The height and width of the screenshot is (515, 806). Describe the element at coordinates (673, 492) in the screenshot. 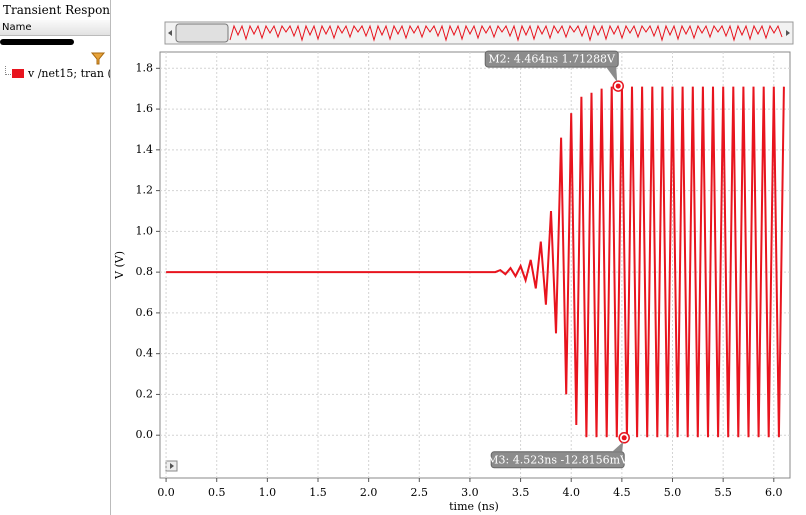

I see `x-tick-label: 5.0` at that location.